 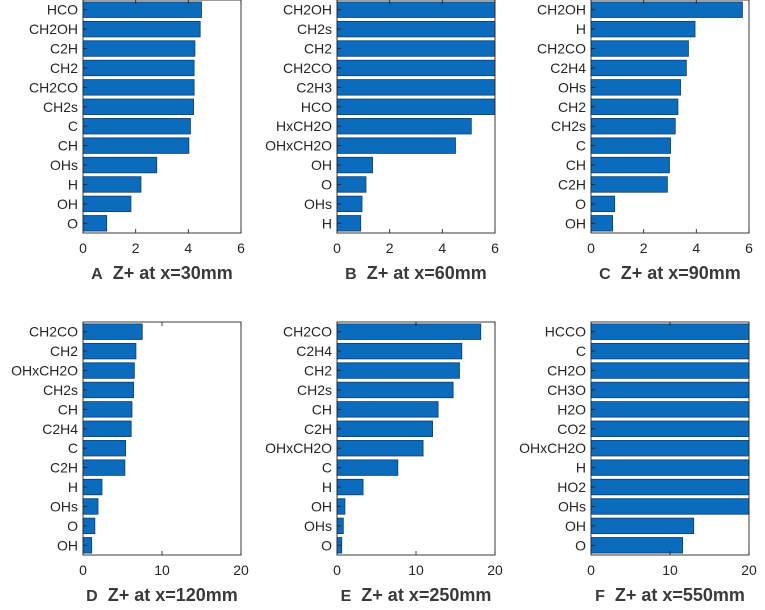 What do you see at coordinates (404, 126) in the screenshot?
I see `bar-hxch2o` at bounding box center [404, 126].